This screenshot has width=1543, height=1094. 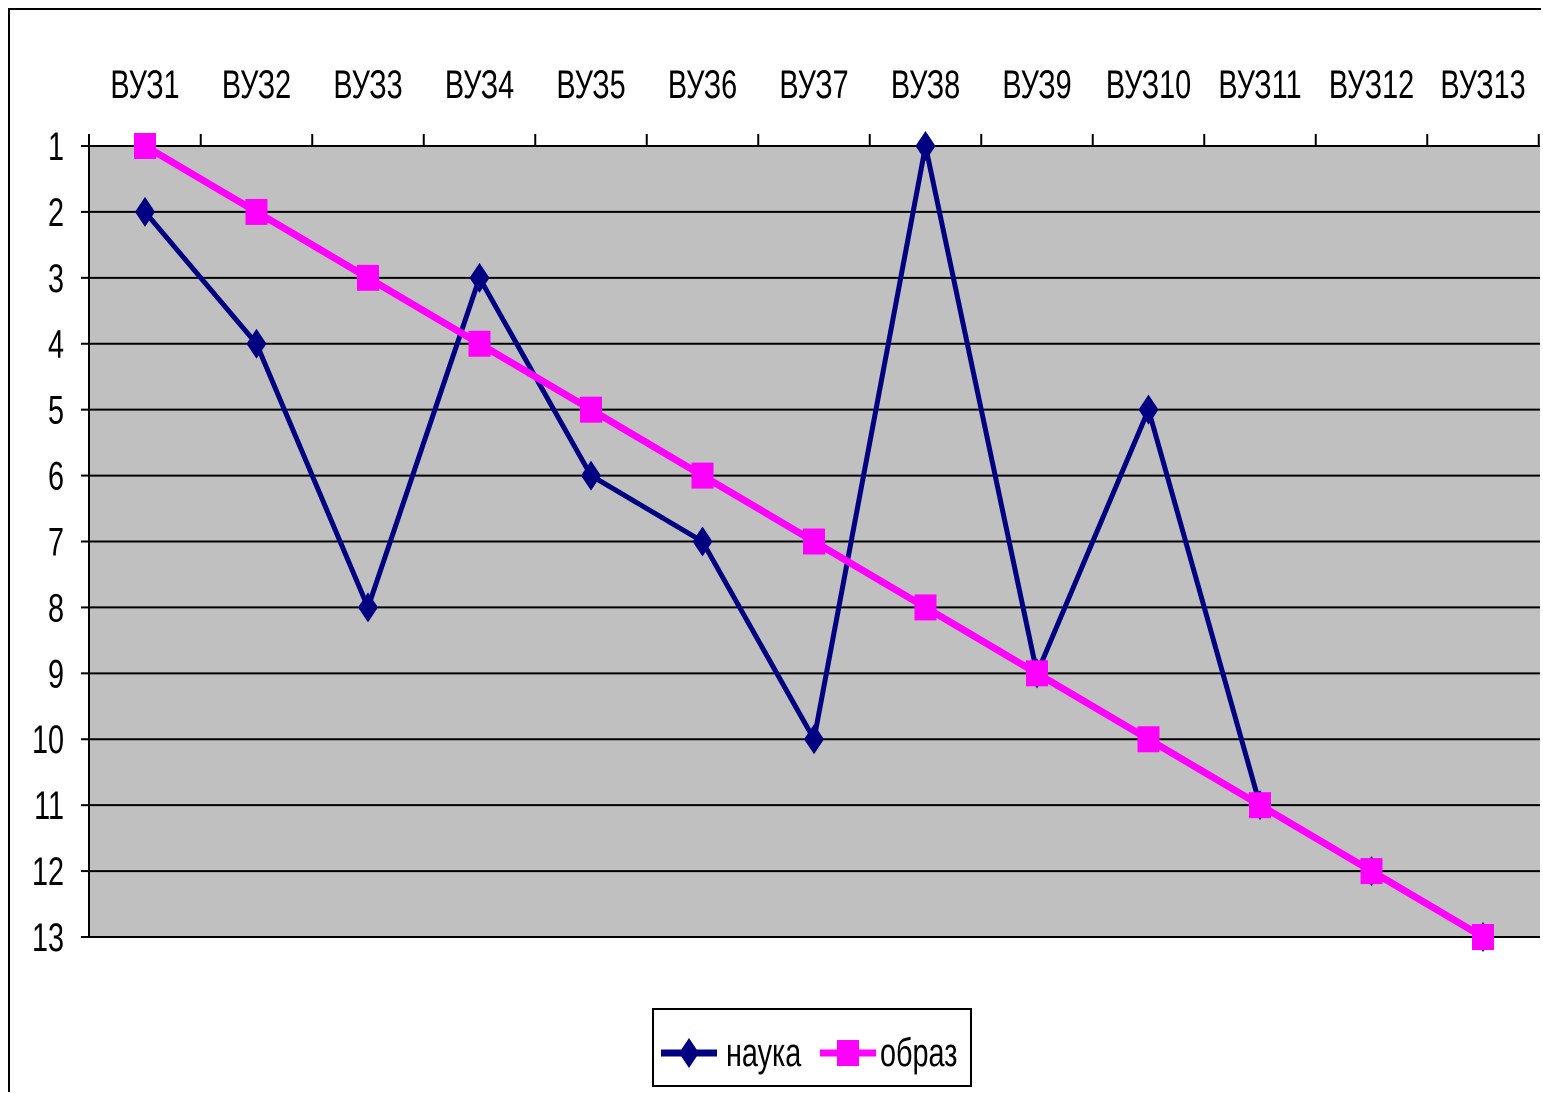 I want to click on legend-box, so click(x=812, y=1047).